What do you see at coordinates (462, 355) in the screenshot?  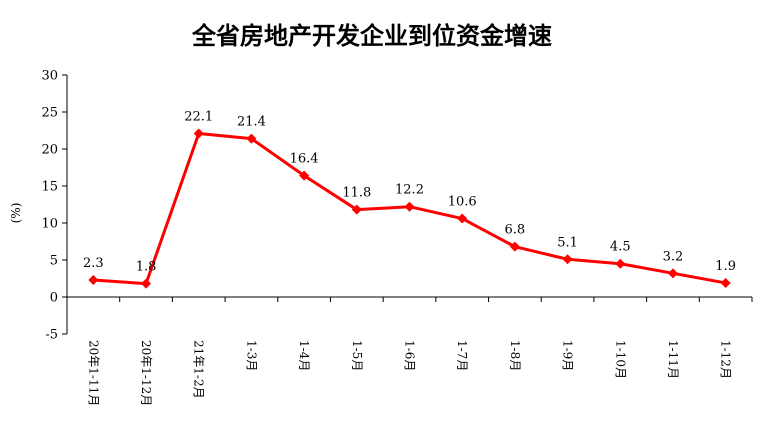 I see `x-tick-label: 1-7月` at bounding box center [462, 355].